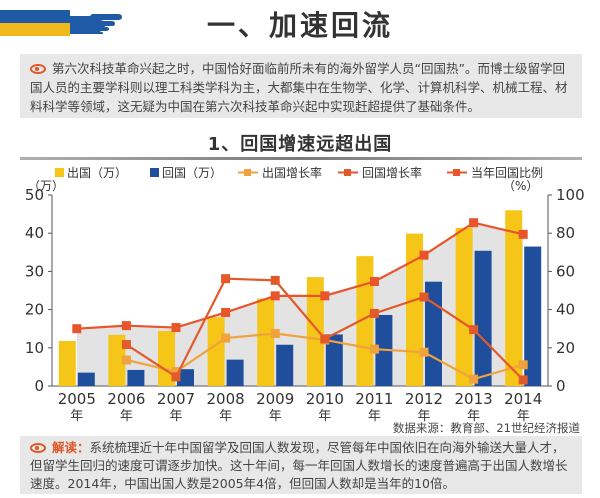 The height and width of the screenshot is (498, 600). Describe the element at coordinates (565, 271) in the screenshot. I see `y-right-tick-label: 60` at that location.